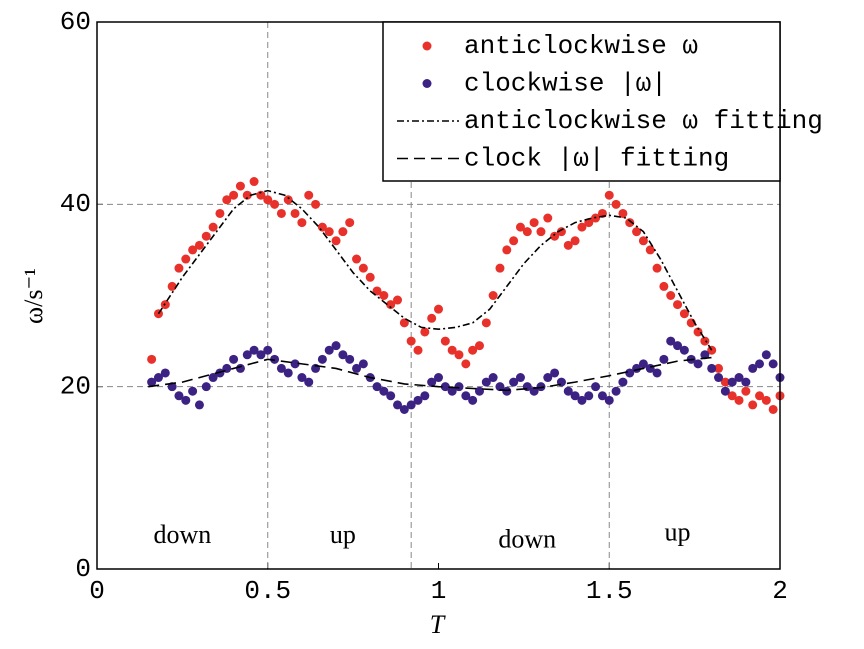  Describe the element at coordinates (427, 83) in the screenshot. I see `legend-marker` at that location.